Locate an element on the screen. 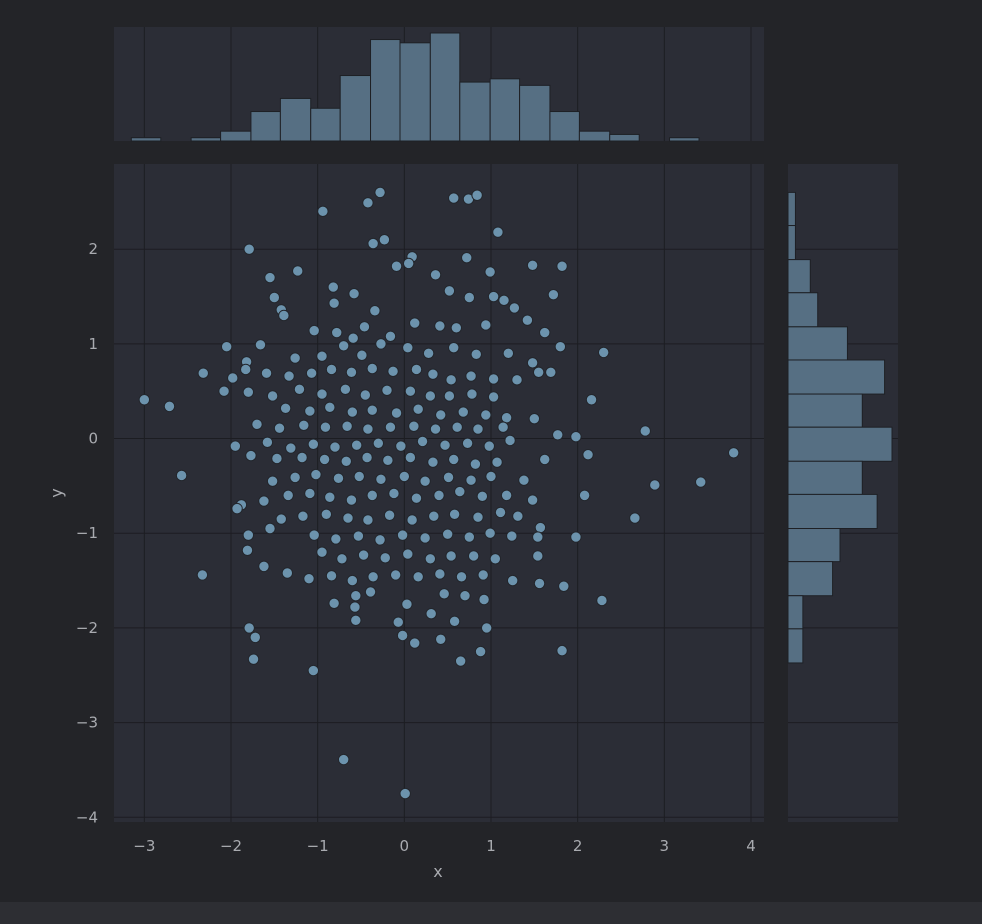 The image size is (982, 924). y-axis-label: y is located at coordinates (56, 492).